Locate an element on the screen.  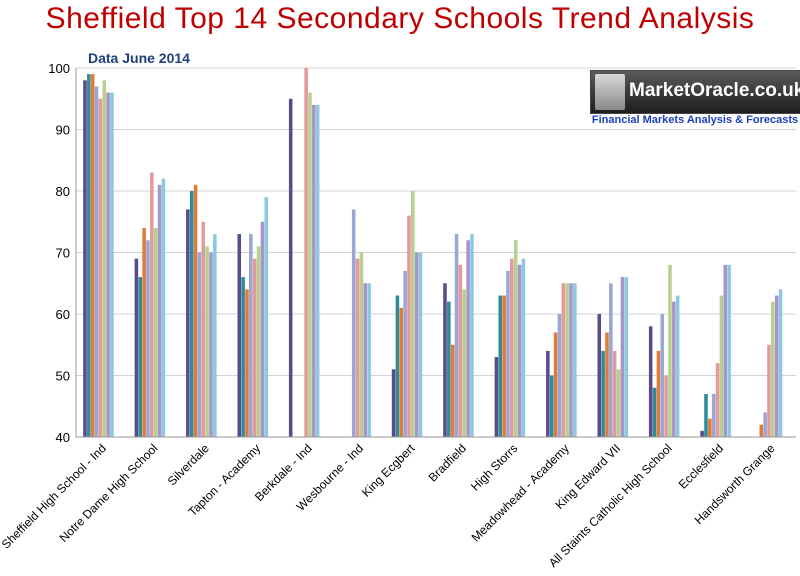
x-tick-label: Meadowhead - Academy is located at coordinates (520, 492).